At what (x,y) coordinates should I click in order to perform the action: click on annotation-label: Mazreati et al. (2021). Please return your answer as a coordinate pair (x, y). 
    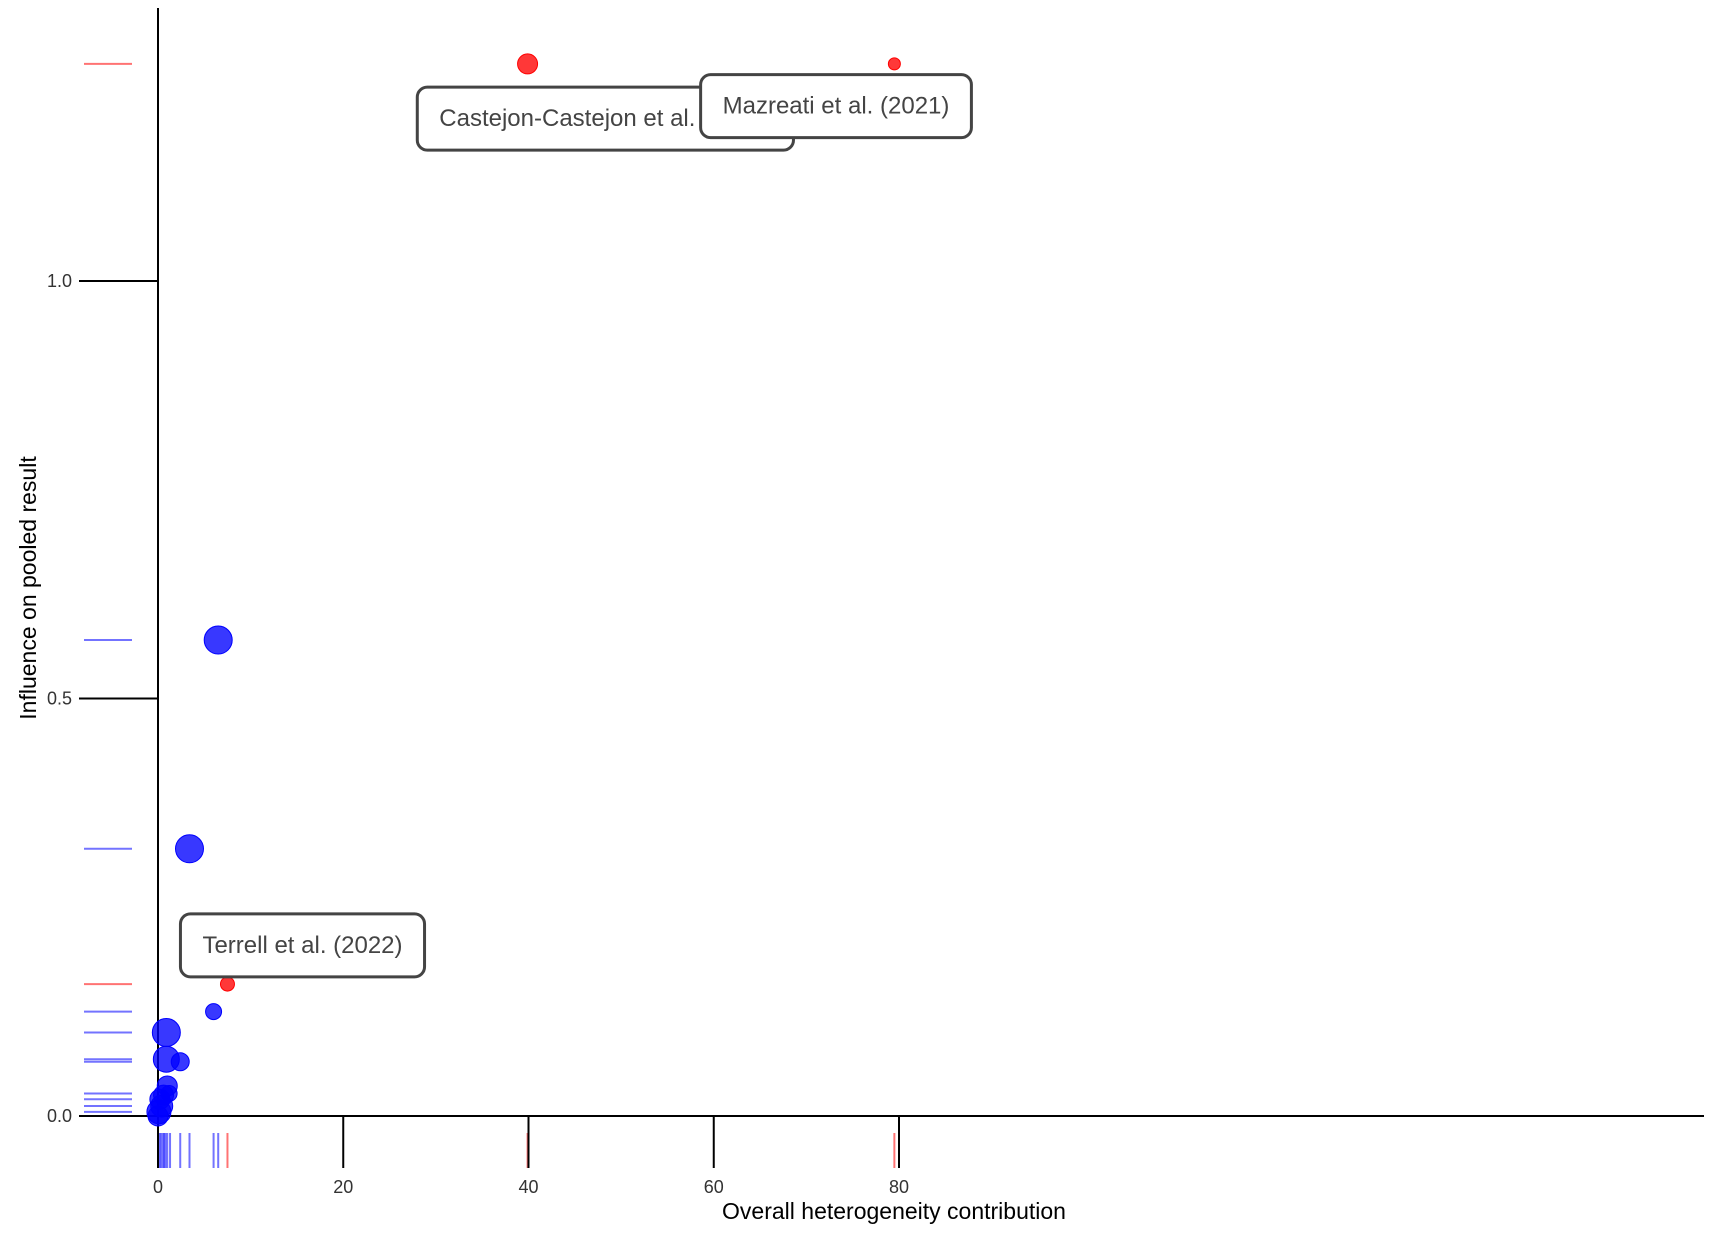
    Looking at the image, I should click on (836, 106).